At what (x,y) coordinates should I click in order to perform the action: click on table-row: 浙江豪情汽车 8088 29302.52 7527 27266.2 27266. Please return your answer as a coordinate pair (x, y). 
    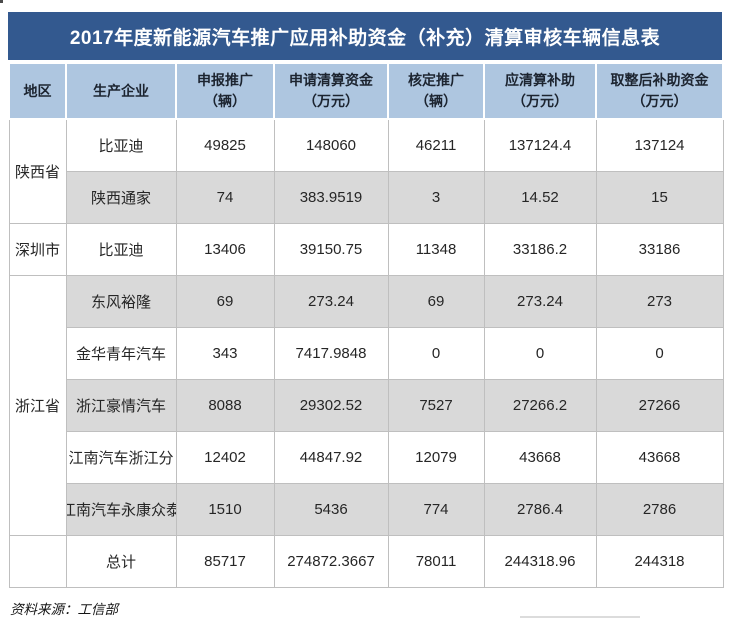
    Looking at the image, I should click on (366, 405).